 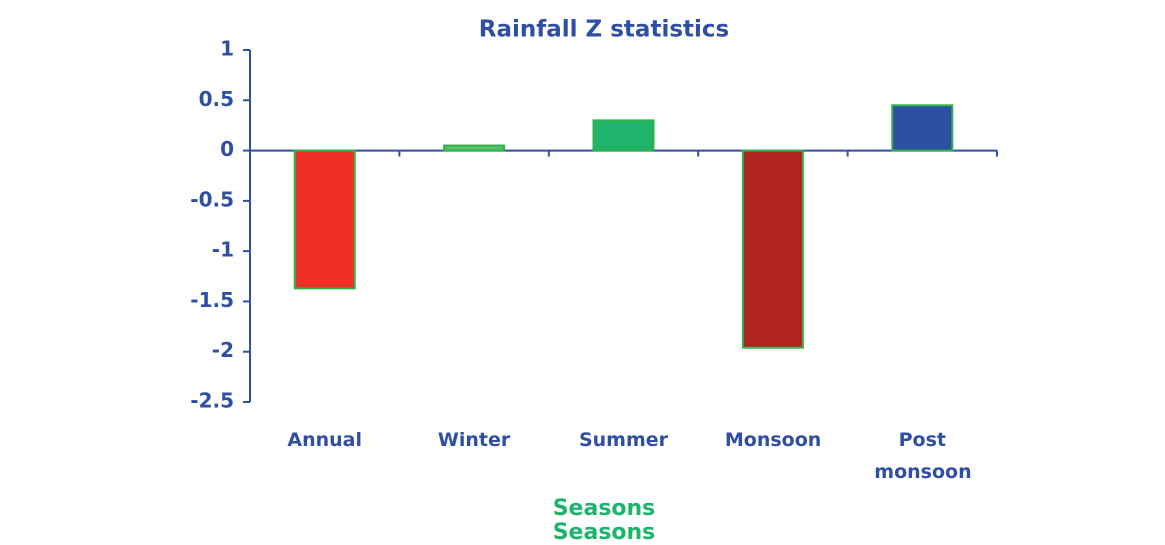 What do you see at coordinates (212, 401) in the screenshot?
I see `y-tick-label: -2.5` at bounding box center [212, 401].